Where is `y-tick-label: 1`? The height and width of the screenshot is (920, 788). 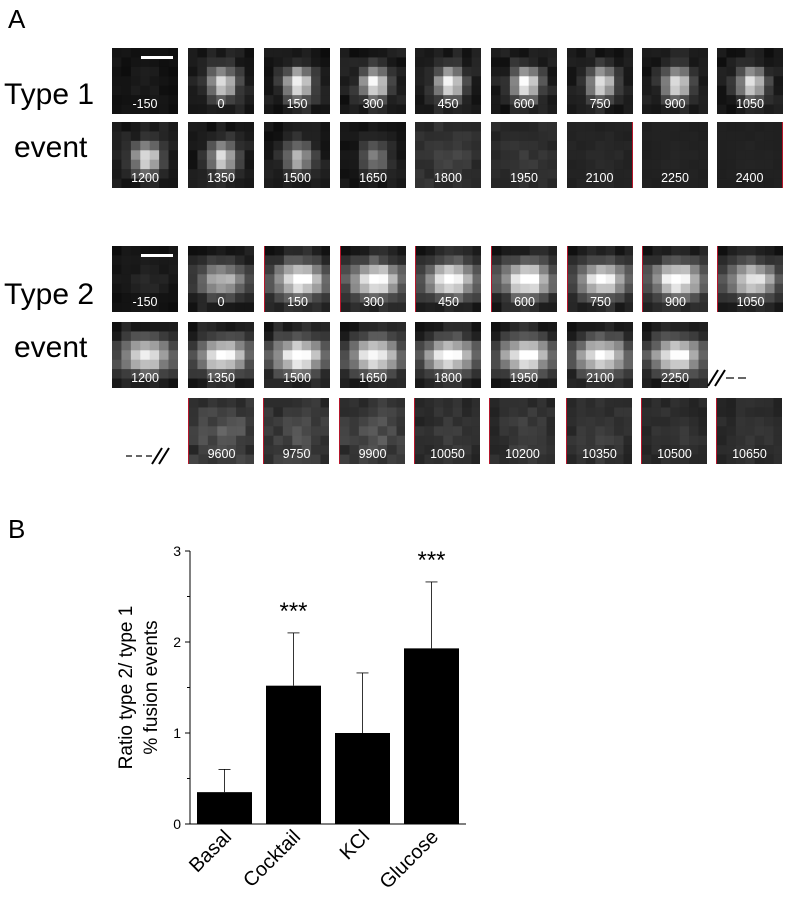 y-tick-label: 1 is located at coordinates (177, 733).